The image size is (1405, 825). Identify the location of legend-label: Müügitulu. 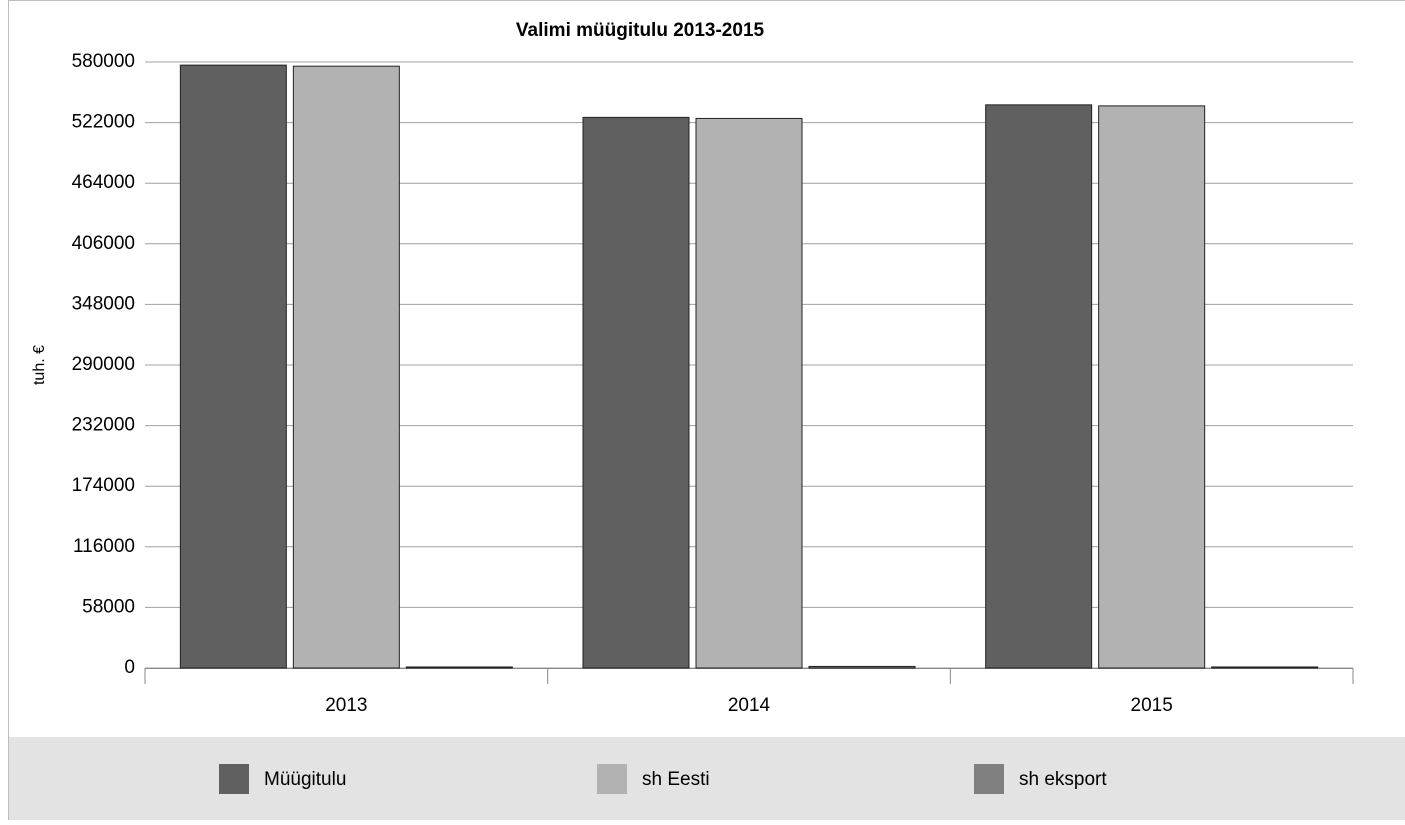
(305, 779).